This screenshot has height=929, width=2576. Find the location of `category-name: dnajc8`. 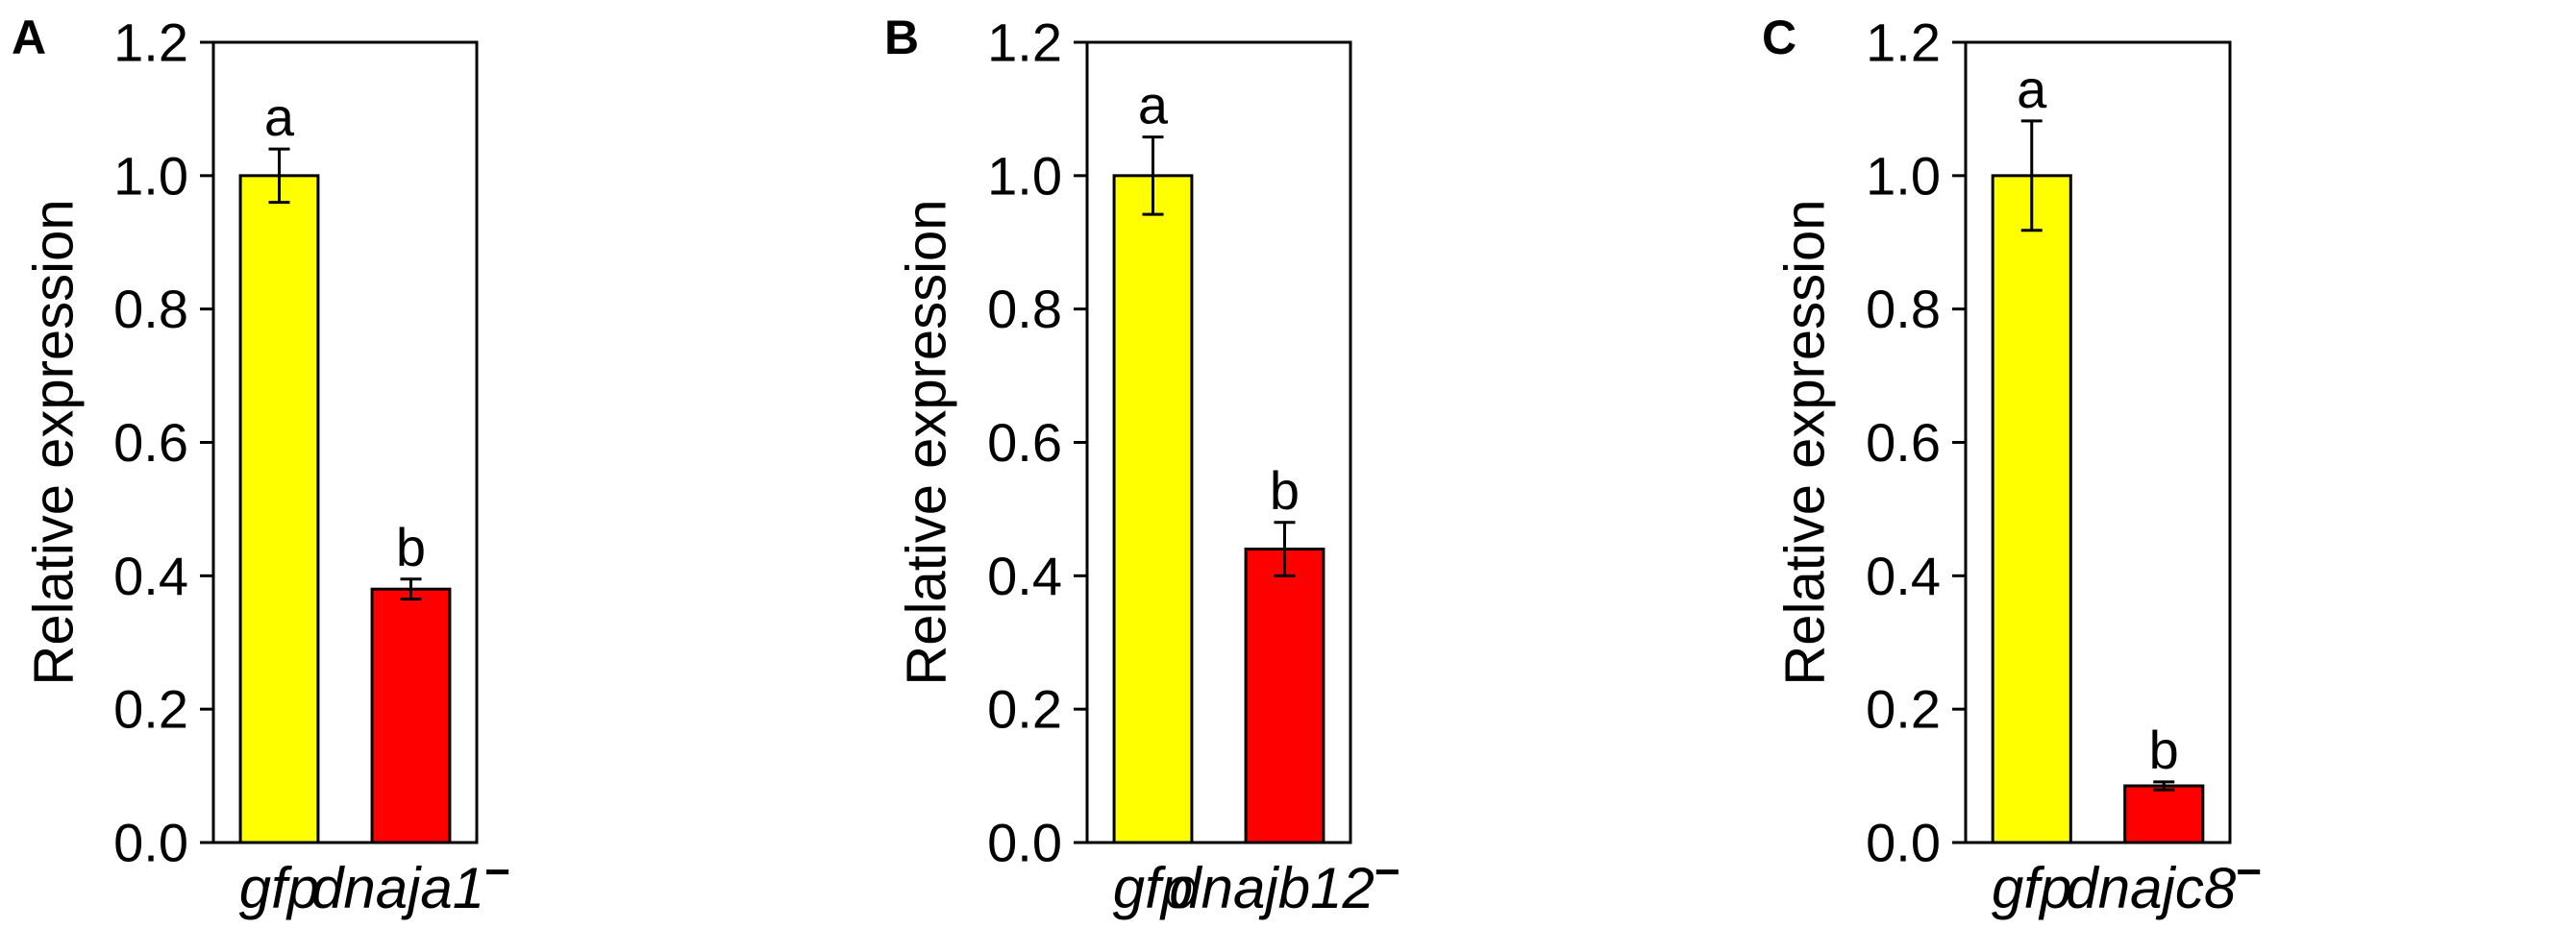

category-name: dnajc8 is located at coordinates (2151, 888).